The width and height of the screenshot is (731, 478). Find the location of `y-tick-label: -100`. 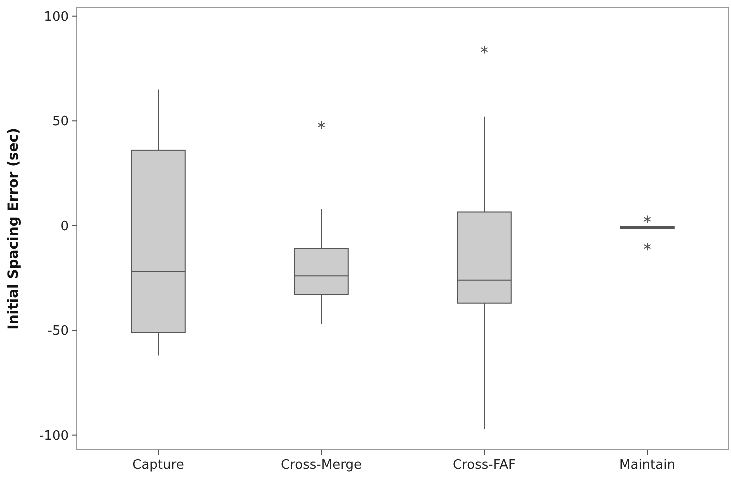

y-tick-label: -100 is located at coordinates (54, 436).